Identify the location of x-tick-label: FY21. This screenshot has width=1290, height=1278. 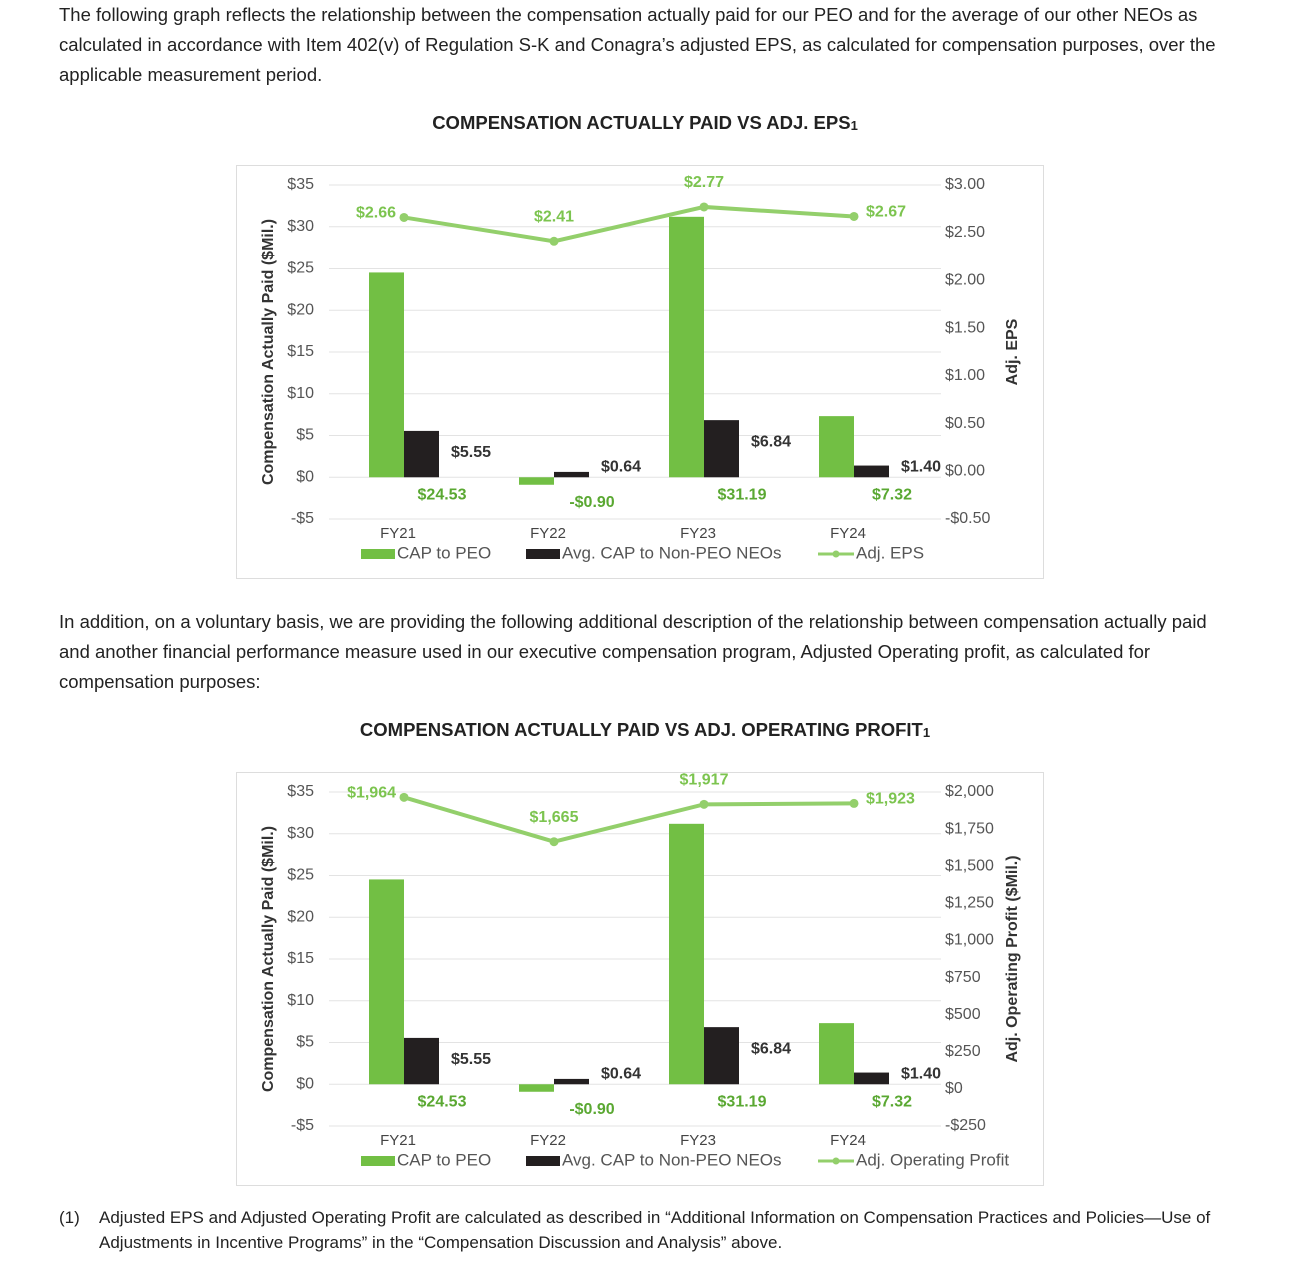
(398, 533).